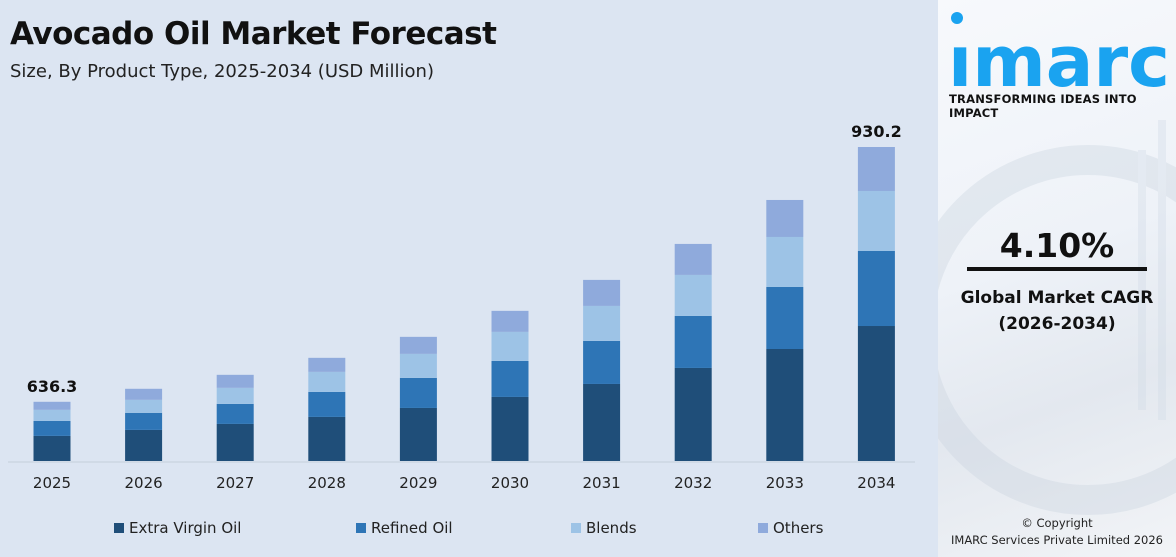  I want to click on bar-2029-others, so click(418, 345).